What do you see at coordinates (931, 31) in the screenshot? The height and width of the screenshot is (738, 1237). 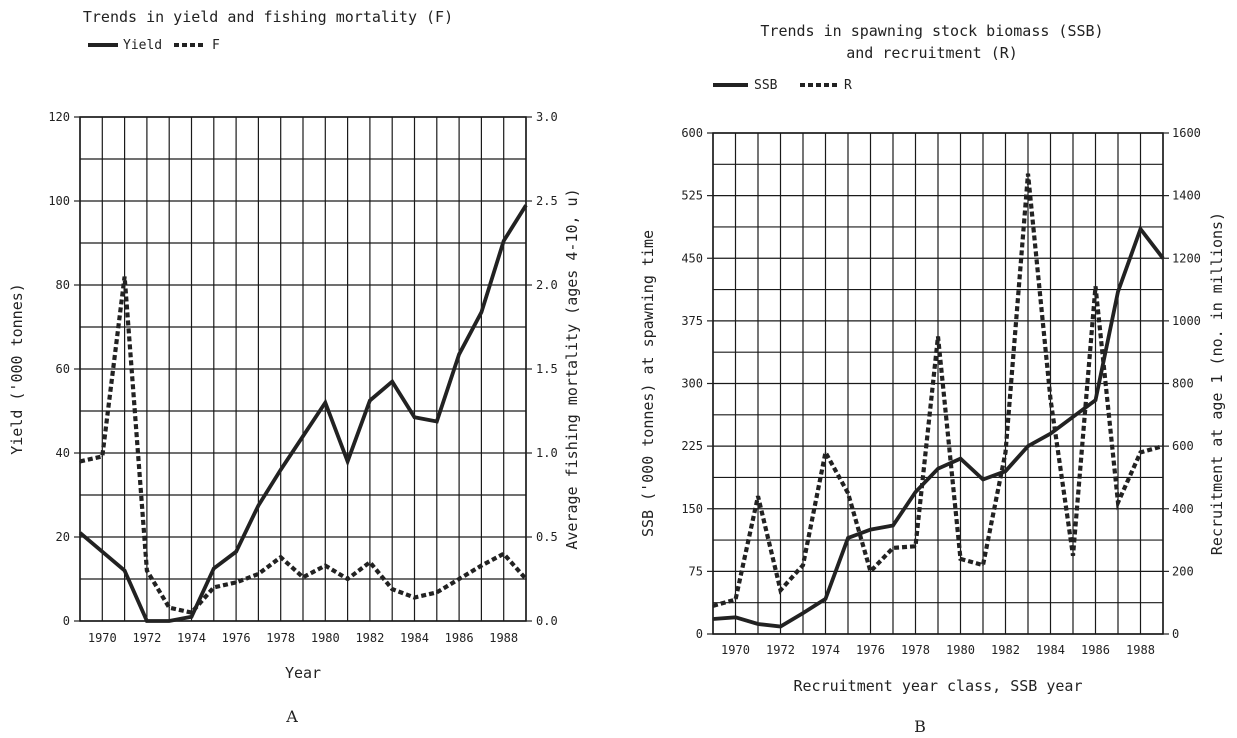 I see `chart-title: Trends in spawning stock biomass (SSB)` at bounding box center [931, 31].